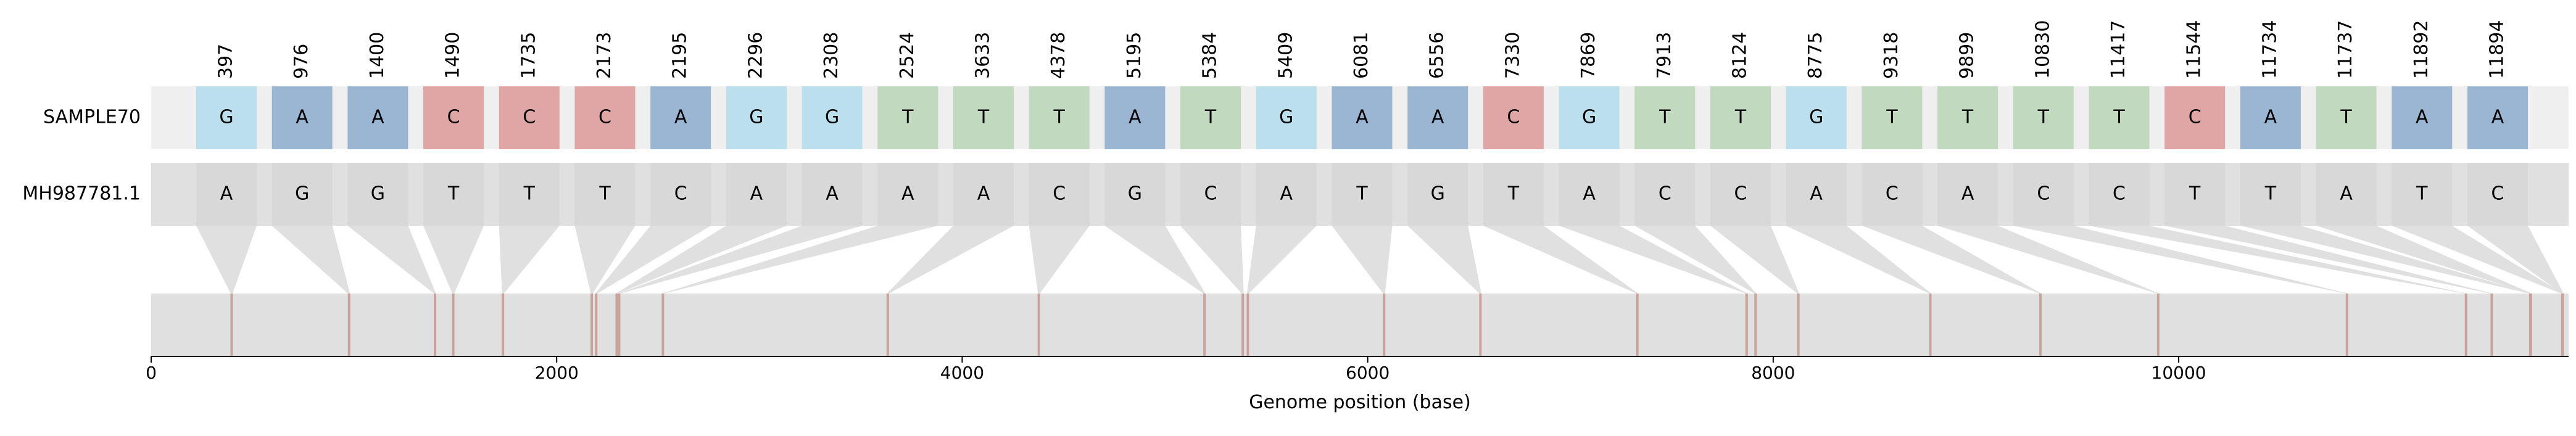 This screenshot has width=2576, height=436. I want to click on x-axis-ticks: 0 2000 4000 6000 8000 10000, so click(1176, 370).